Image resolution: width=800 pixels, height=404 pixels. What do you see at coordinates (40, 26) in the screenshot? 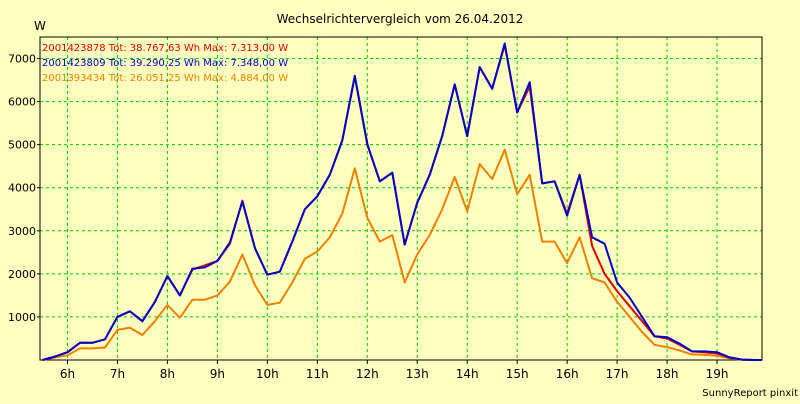
I see `y-axis-unit: W` at bounding box center [40, 26].